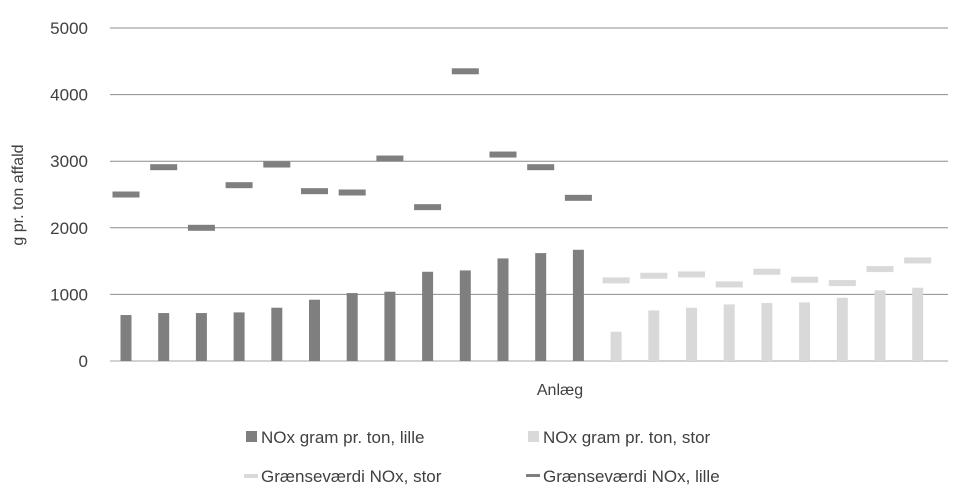 This screenshot has width=960, height=495. I want to click on legend-item: Grænseværdi NOx, stor, so click(343, 476).